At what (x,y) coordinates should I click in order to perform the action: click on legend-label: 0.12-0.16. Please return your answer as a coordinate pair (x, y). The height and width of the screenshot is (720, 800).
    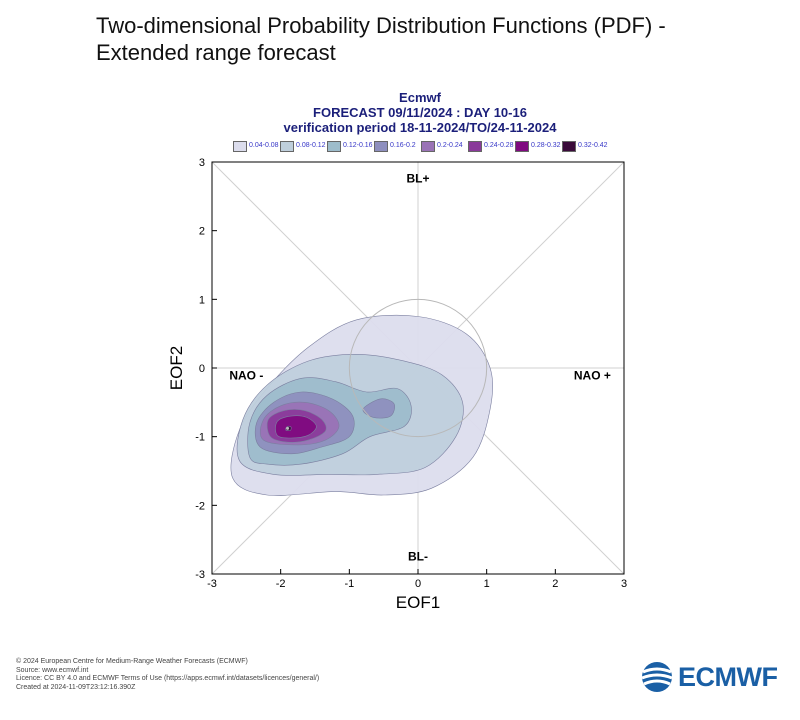
    Looking at the image, I should click on (358, 145).